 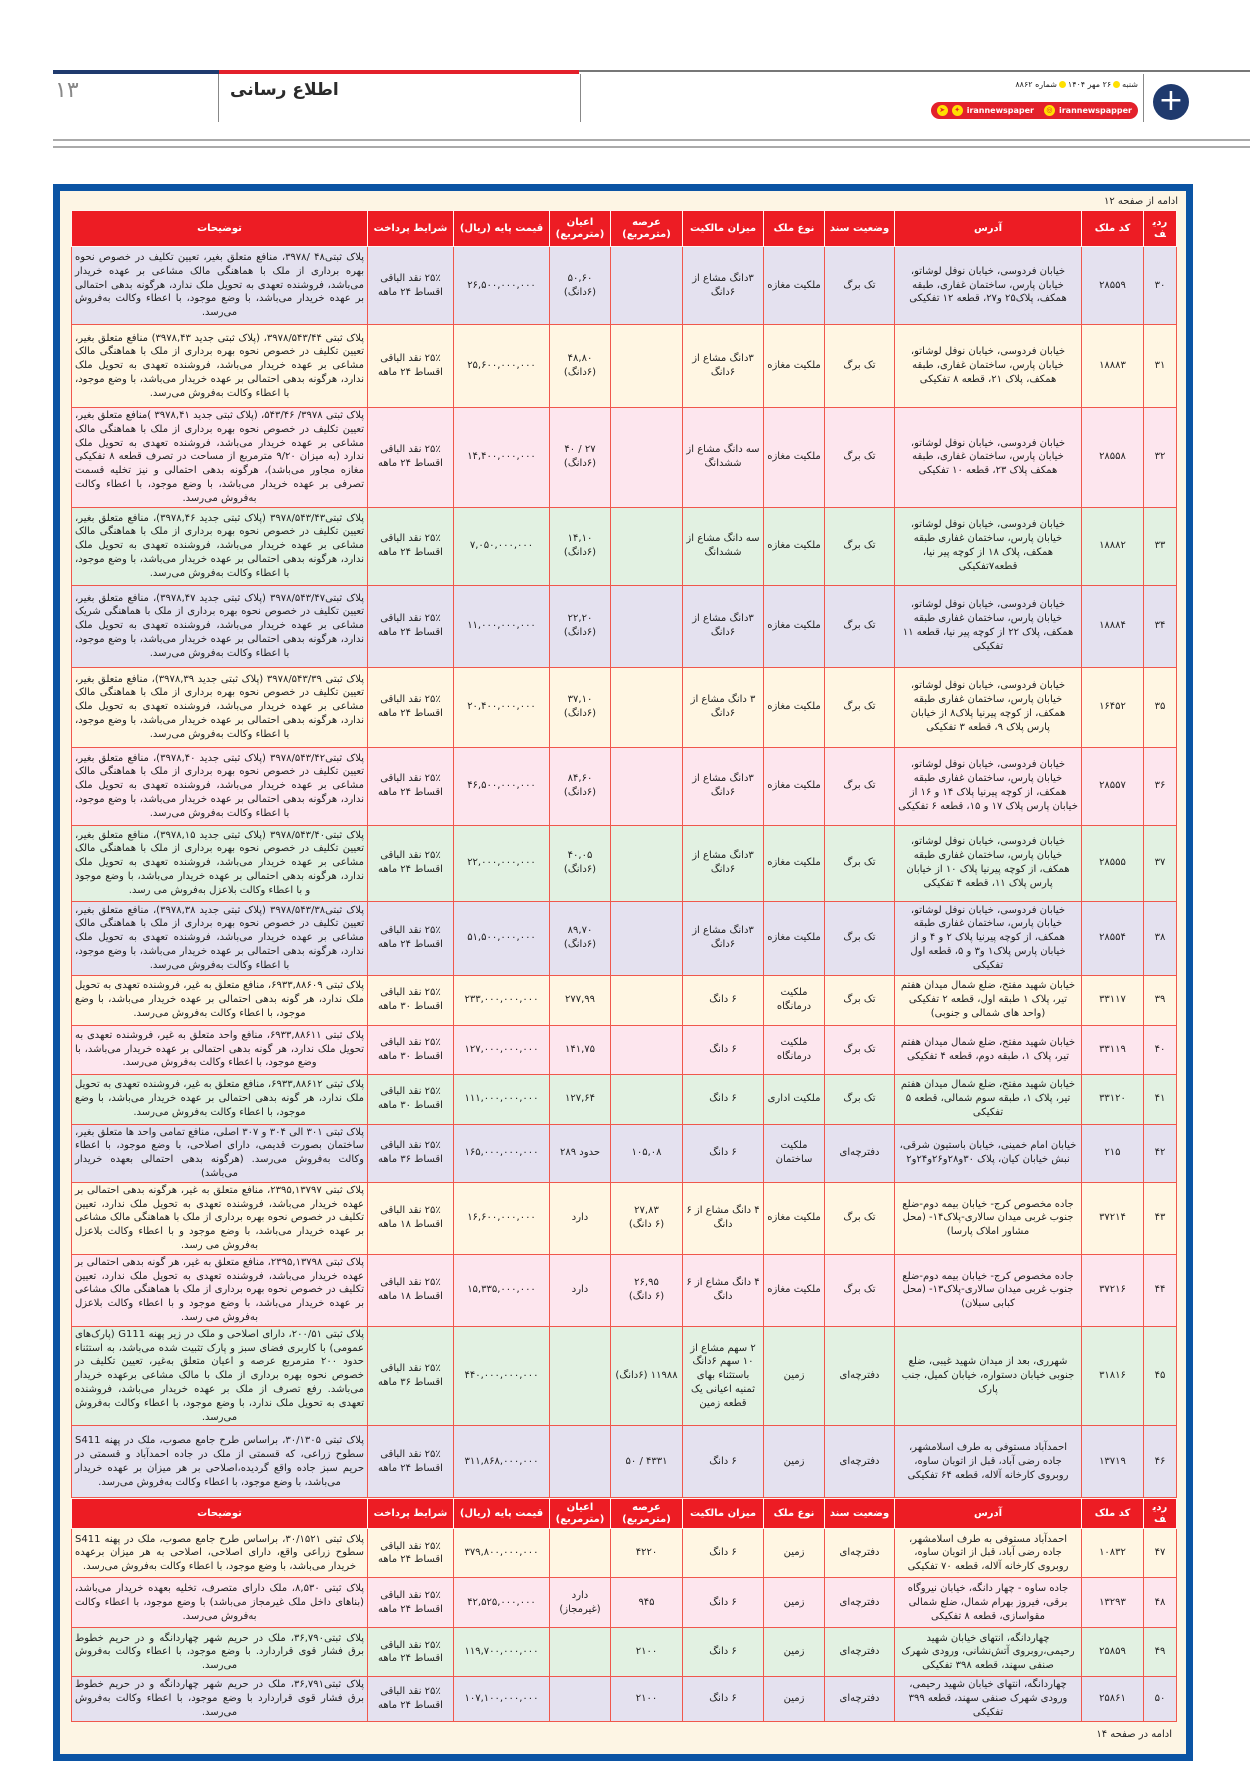 I want to click on cell-code: ۲۸۵۵۹, so click(x=1112, y=285).